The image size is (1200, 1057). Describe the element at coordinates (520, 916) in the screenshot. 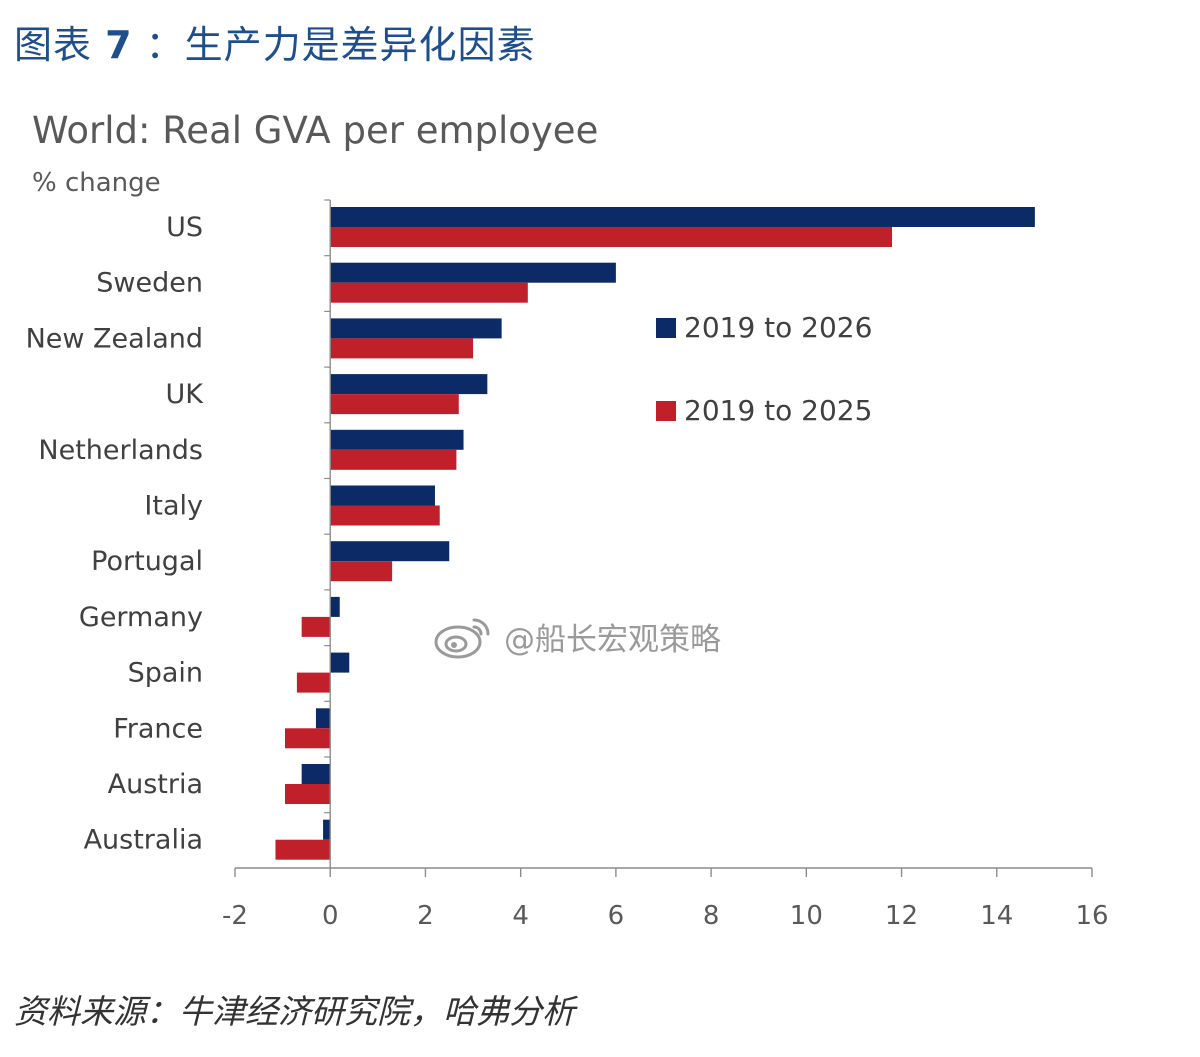

I see `x-tick-label: 4` at that location.